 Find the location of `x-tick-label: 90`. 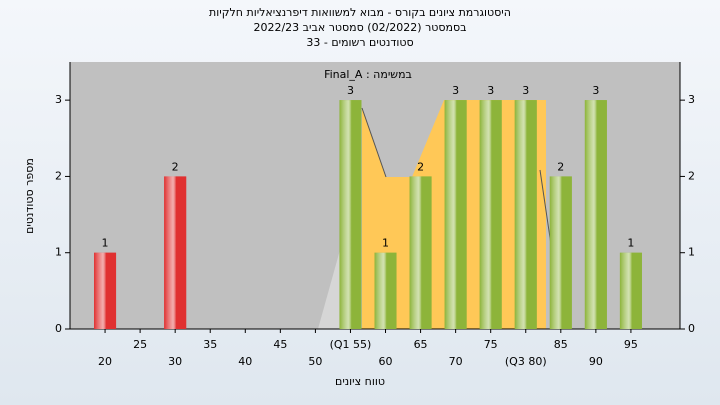

x-tick-label: 90 is located at coordinates (596, 361).